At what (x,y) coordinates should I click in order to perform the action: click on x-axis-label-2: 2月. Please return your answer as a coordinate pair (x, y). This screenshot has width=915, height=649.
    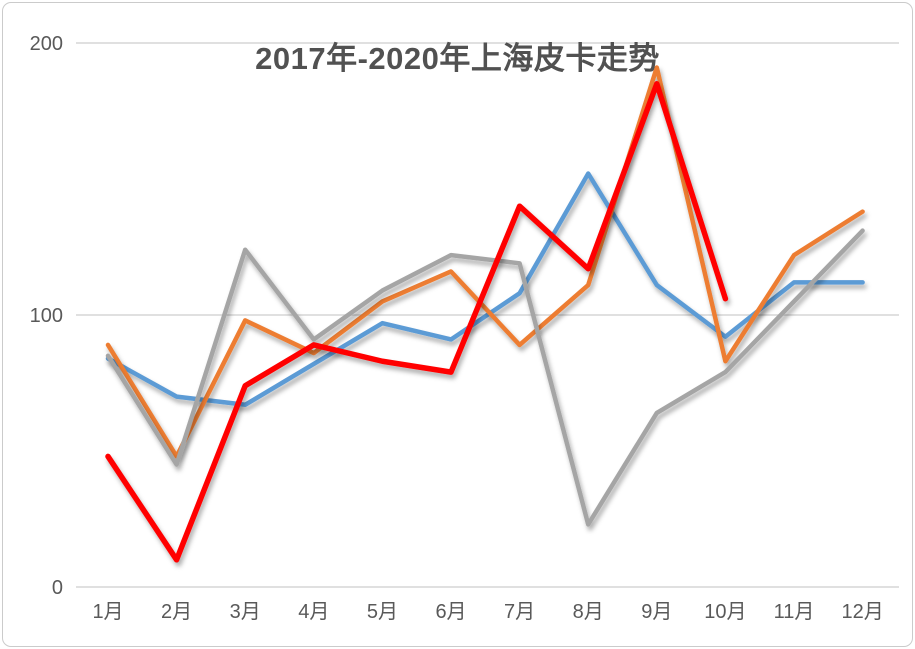
    Looking at the image, I should click on (176, 612).